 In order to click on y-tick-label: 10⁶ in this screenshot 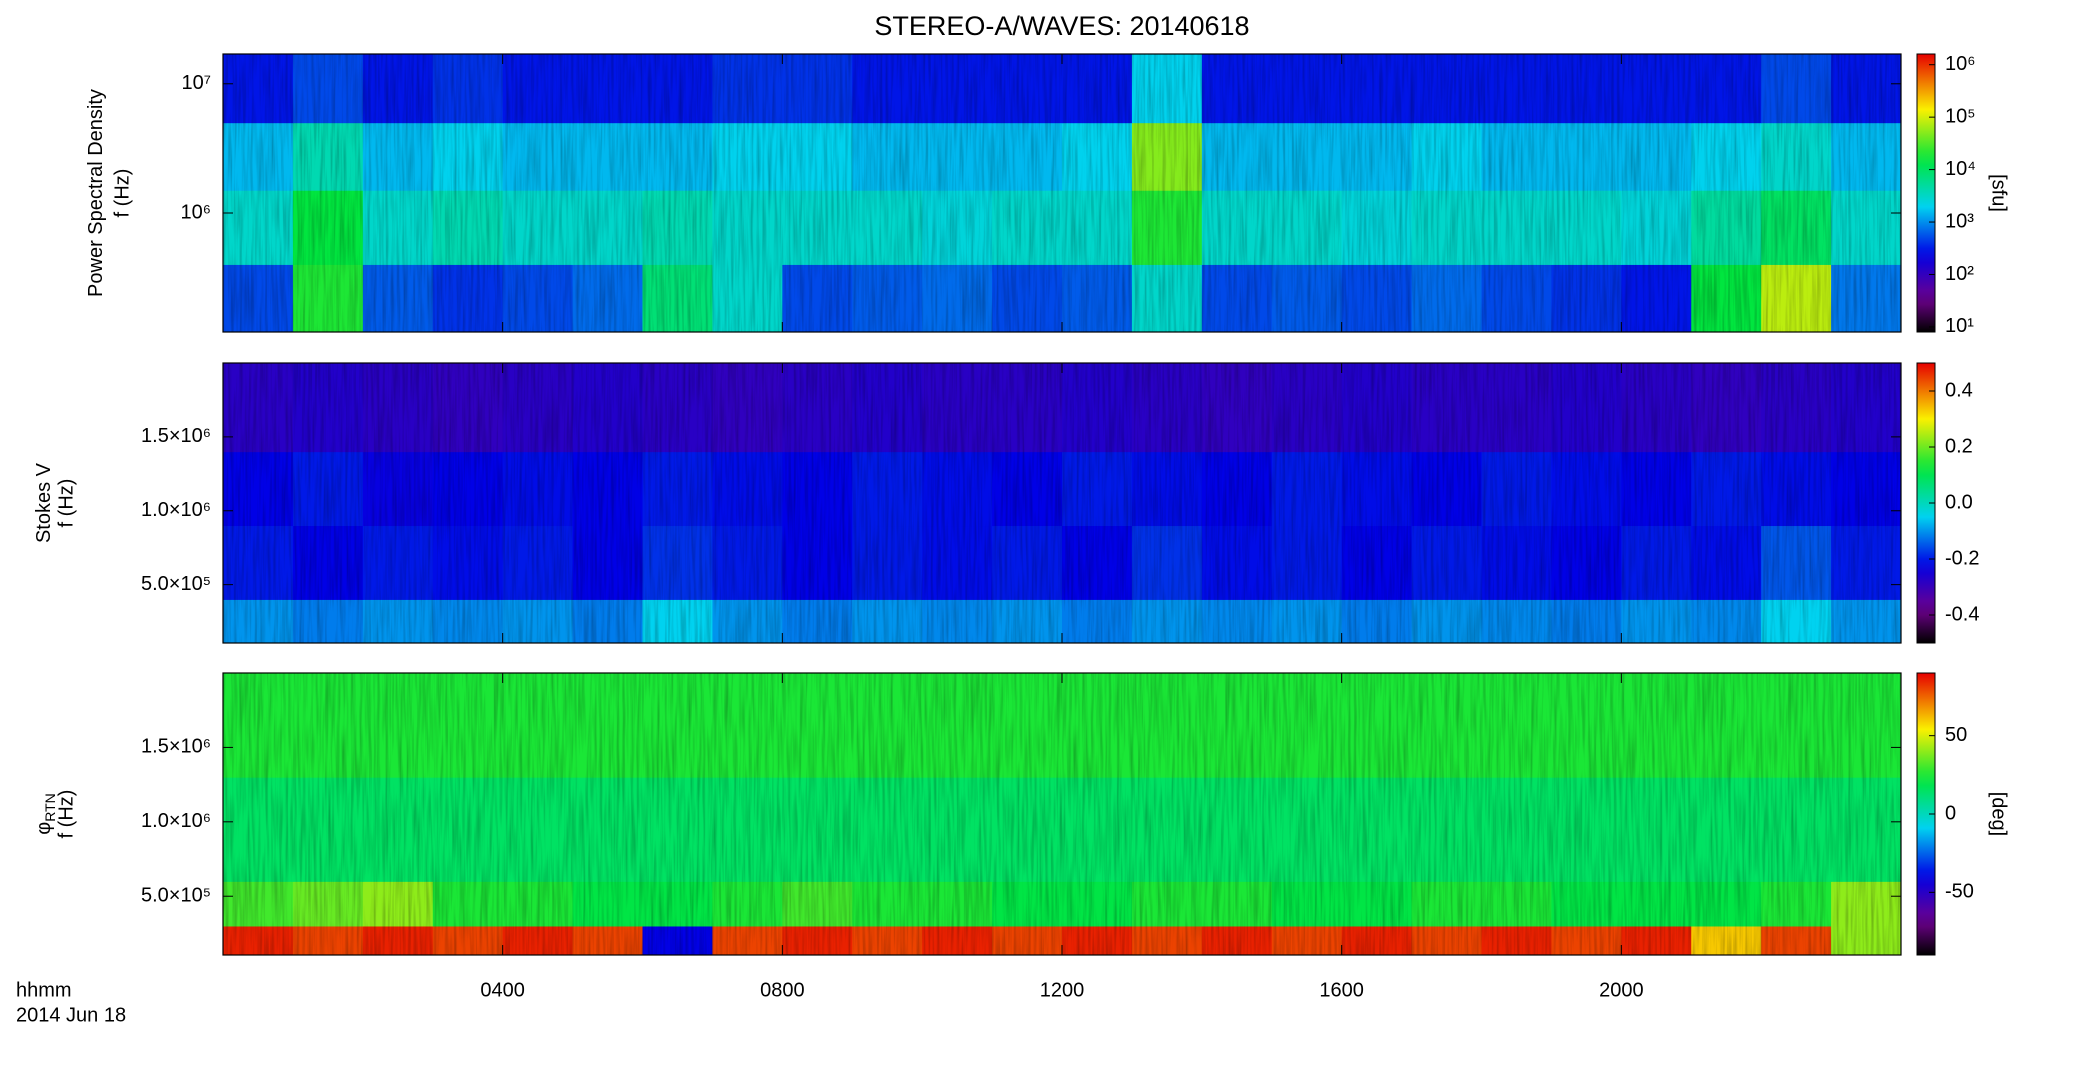, I will do `click(196, 212)`.